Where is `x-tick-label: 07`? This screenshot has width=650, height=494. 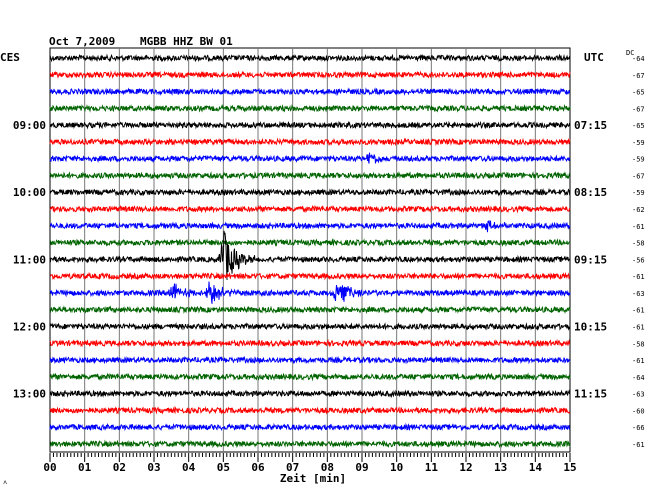 x-tick-label: 07 is located at coordinates (292, 467).